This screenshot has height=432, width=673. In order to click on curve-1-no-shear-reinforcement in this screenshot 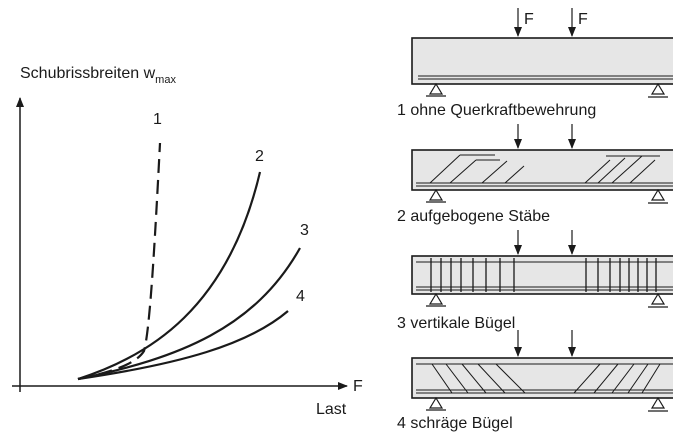, I will do `click(119, 261)`.